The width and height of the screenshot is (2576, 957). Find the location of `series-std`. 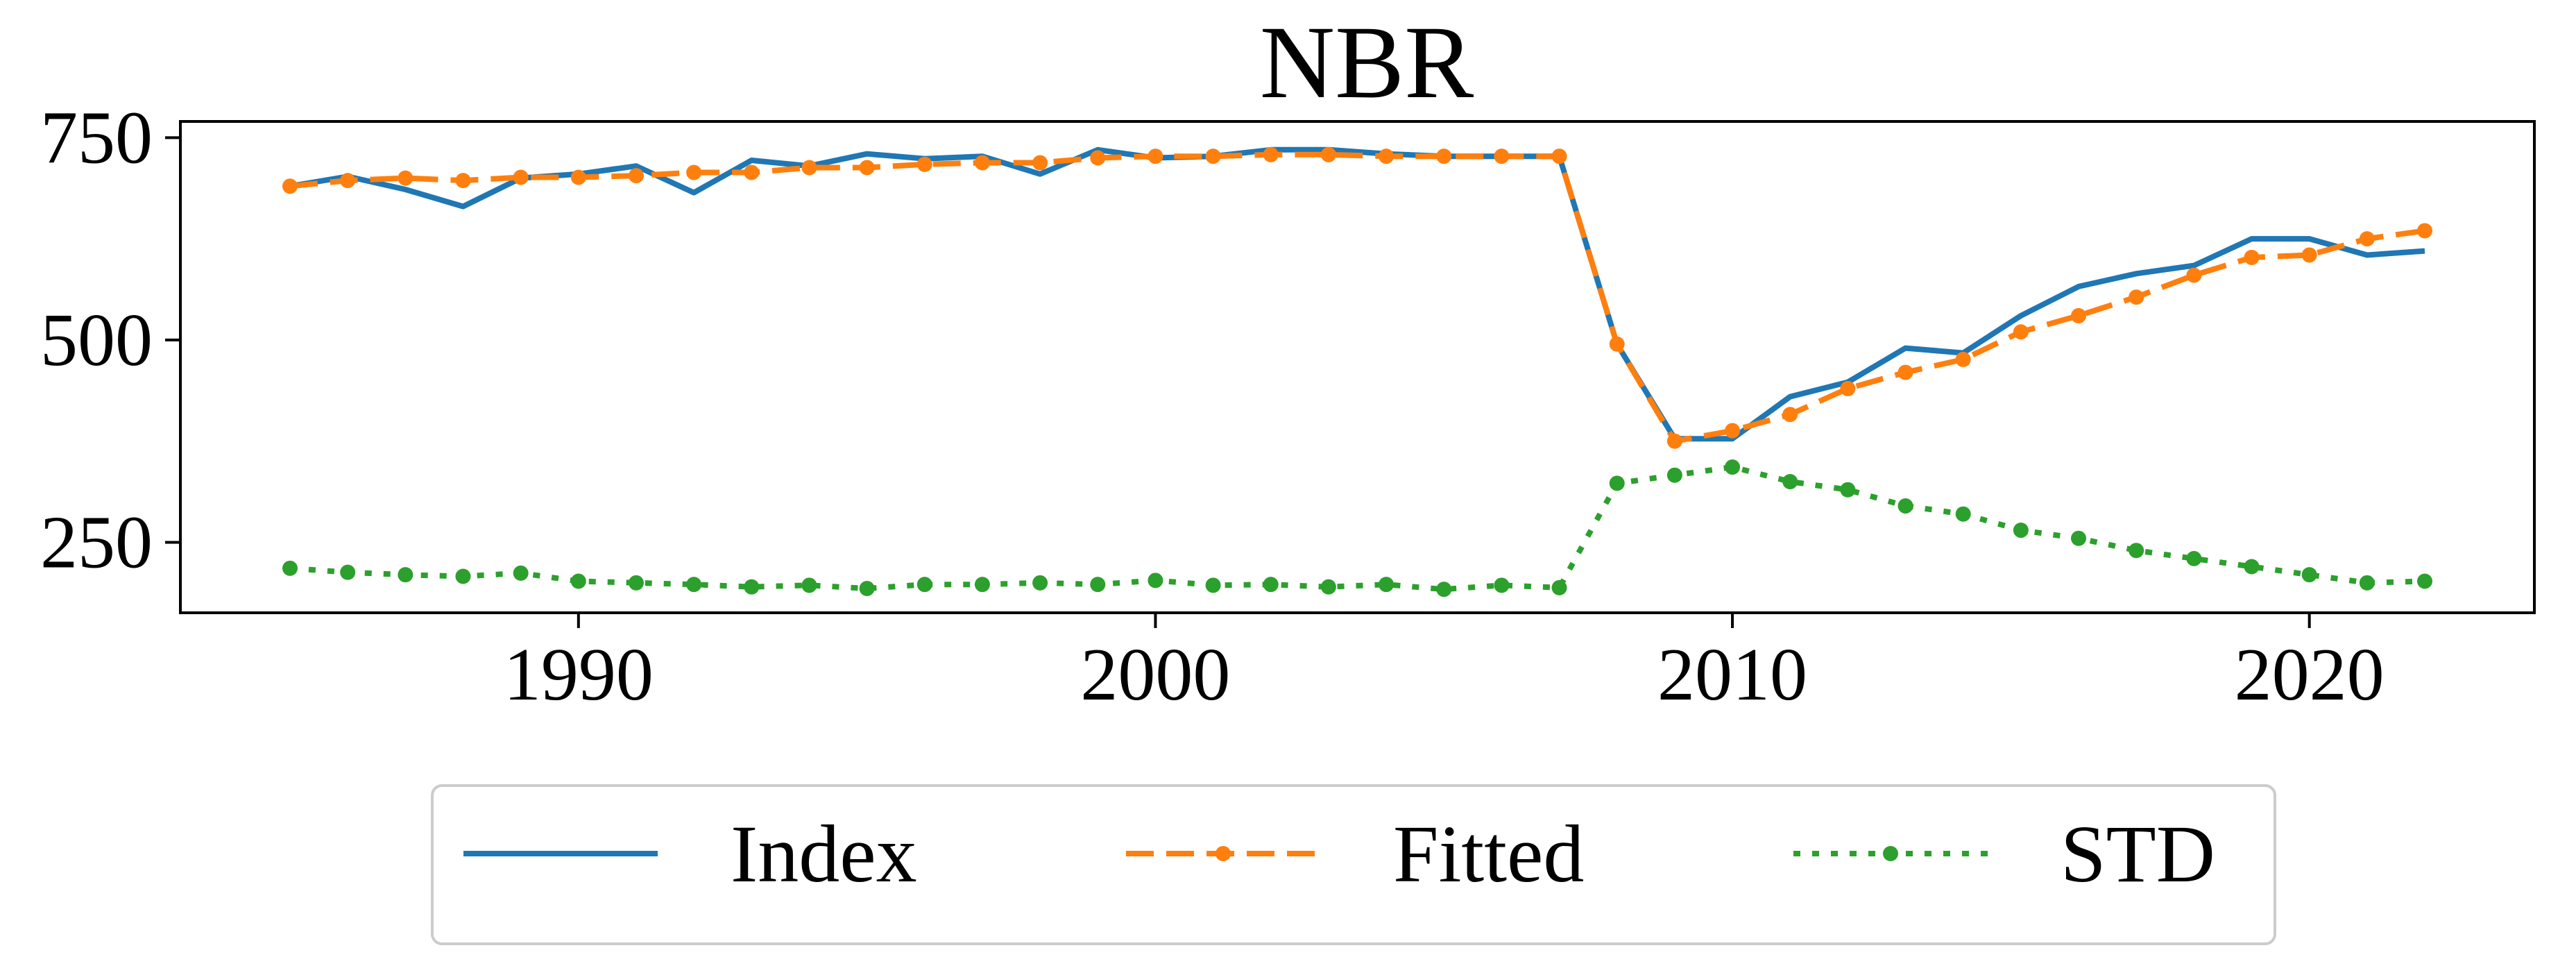

series-std is located at coordinates (1357, 528).